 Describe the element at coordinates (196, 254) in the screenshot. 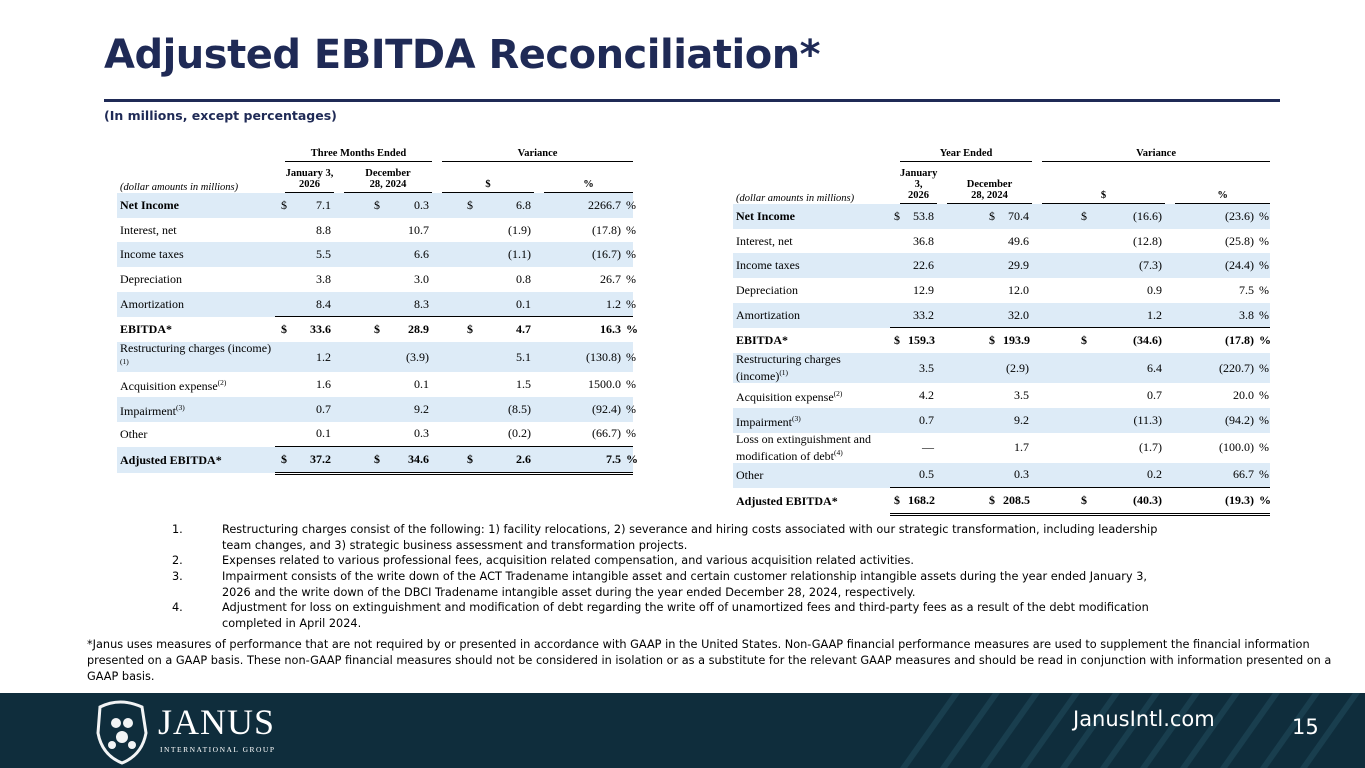

I see `row-label: Income taxes` at that location.